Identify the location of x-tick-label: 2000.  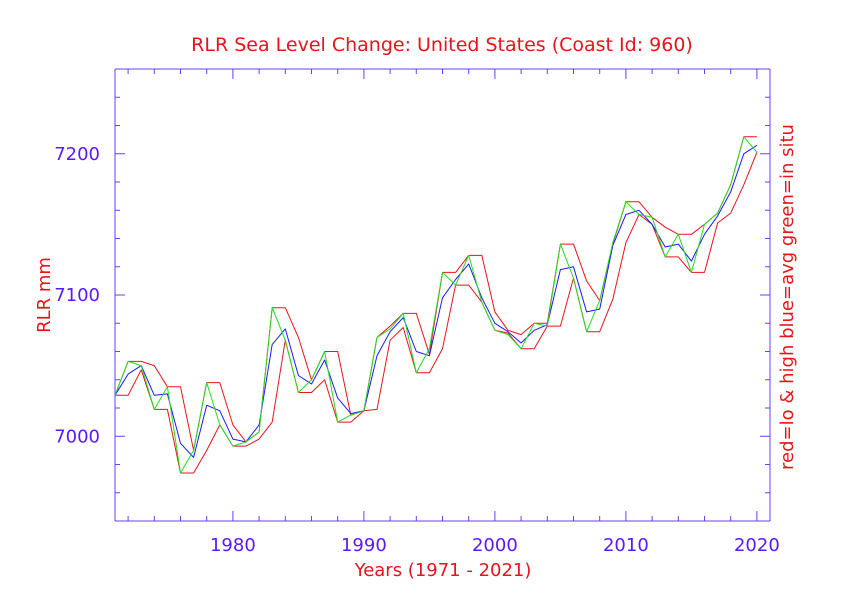
(495, 545).